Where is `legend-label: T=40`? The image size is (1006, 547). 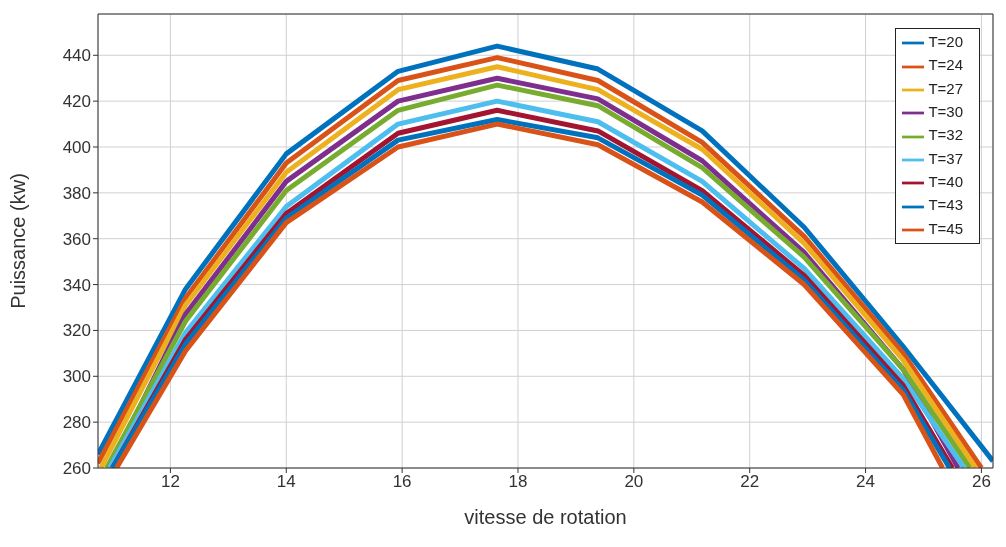
legend-label: T=40 is located at coordinates (945, 181).